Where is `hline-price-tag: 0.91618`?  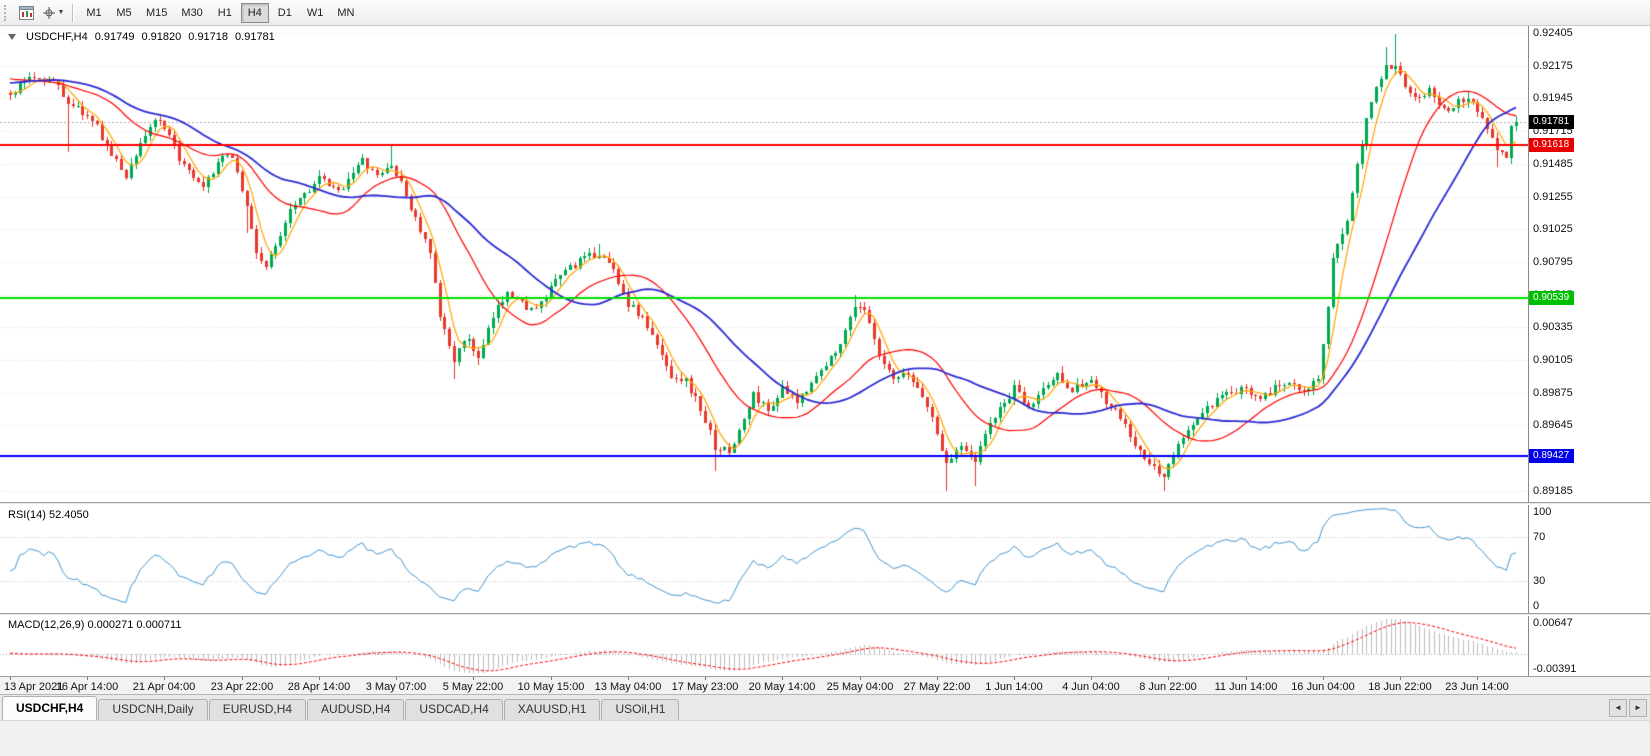 hline-price-tag: 0.91618 is located at coordinates (1552, 145).